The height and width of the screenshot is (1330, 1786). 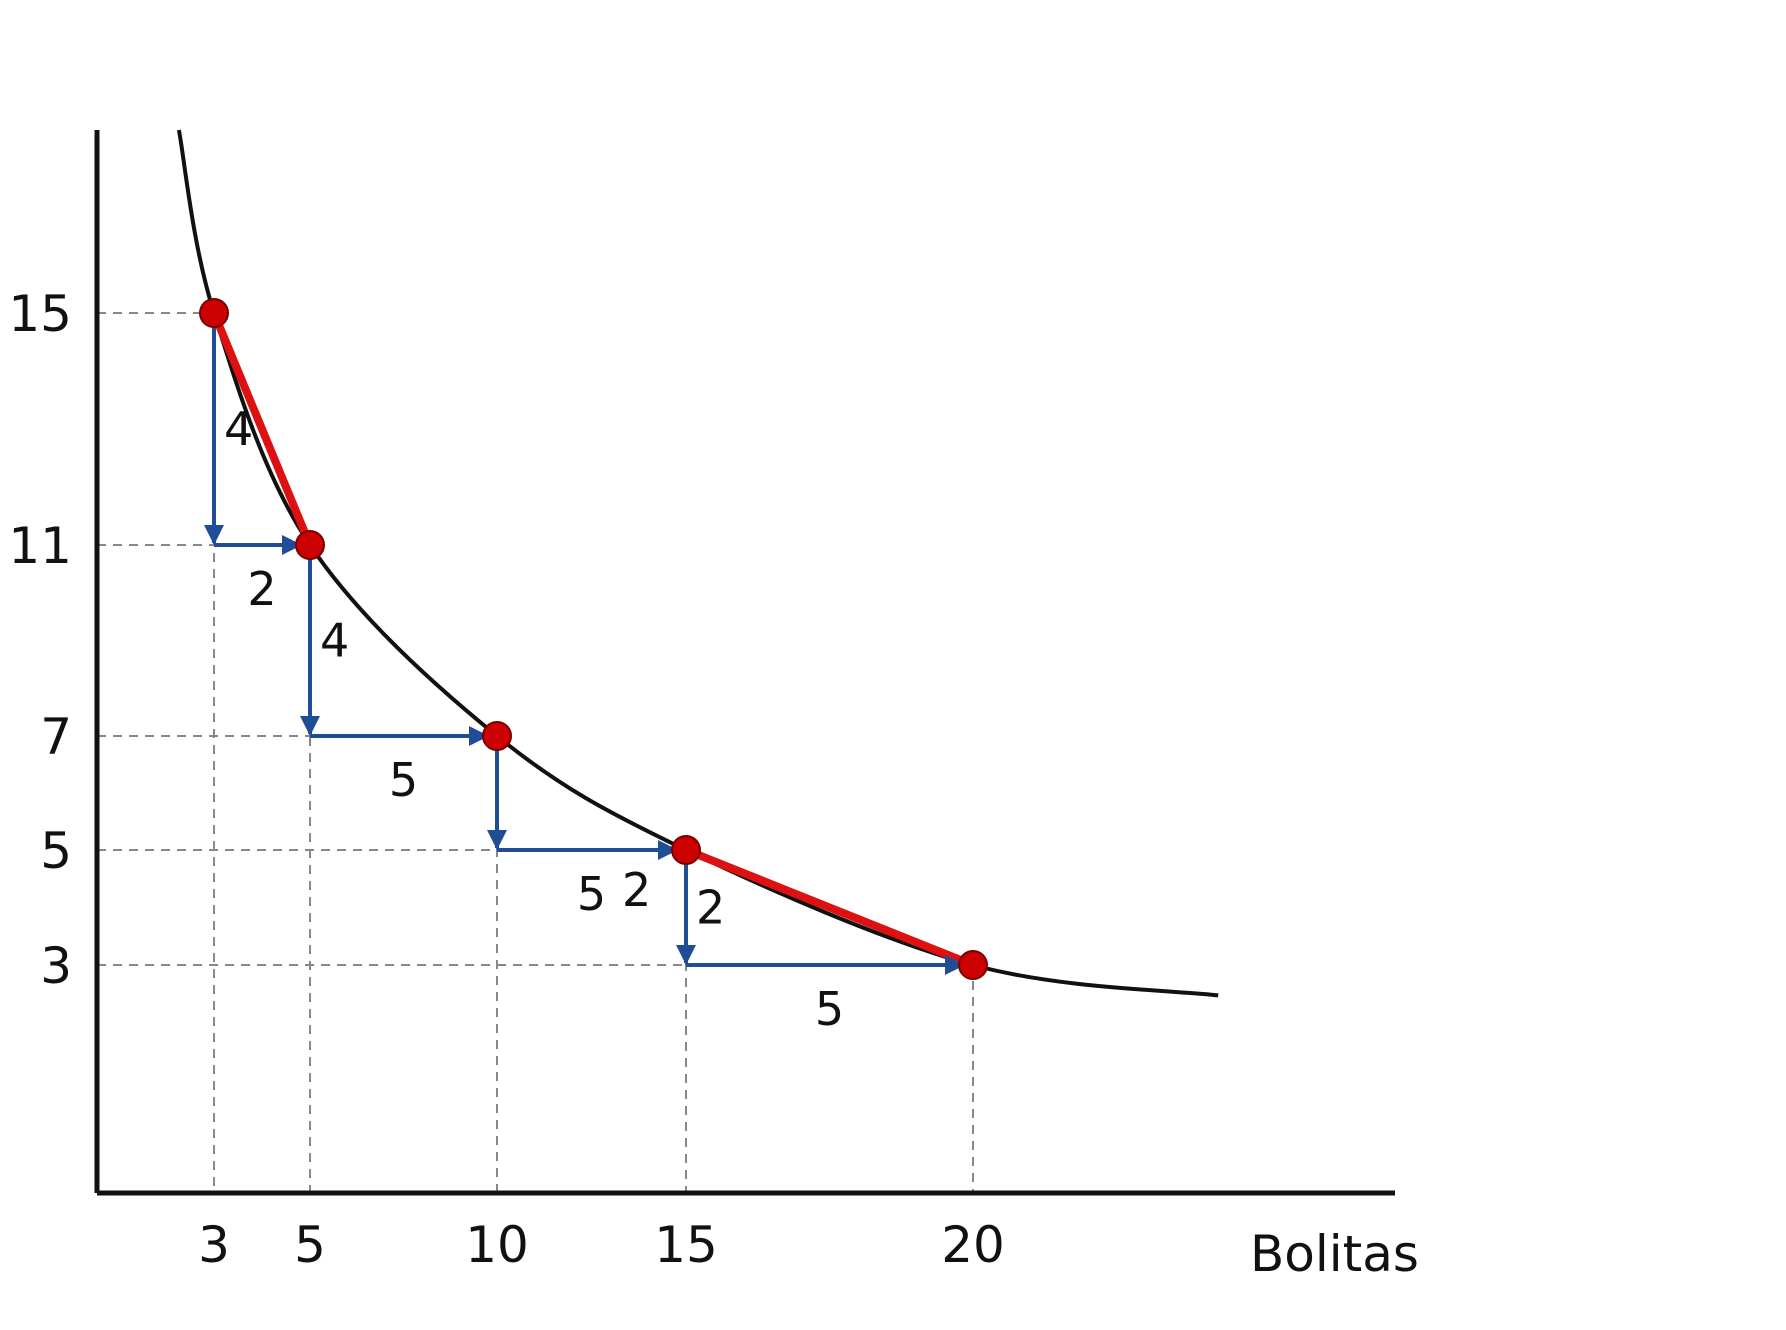 I want to click on x-tick-label: 15, so click(x=686, y=1245).